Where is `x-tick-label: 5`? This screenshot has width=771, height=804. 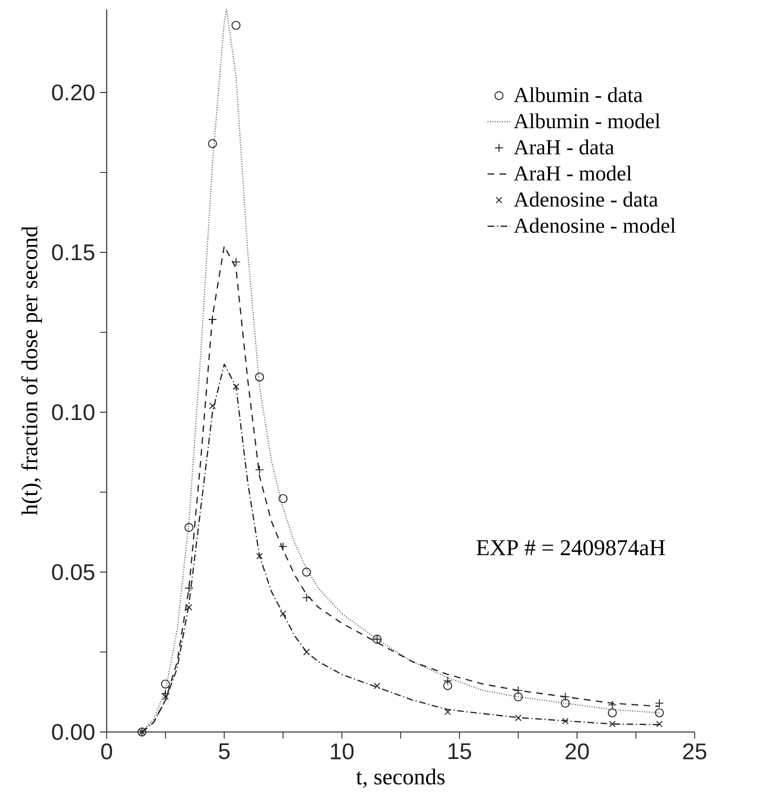
x-tick-label: 5 is located at coordinates (224, 751).